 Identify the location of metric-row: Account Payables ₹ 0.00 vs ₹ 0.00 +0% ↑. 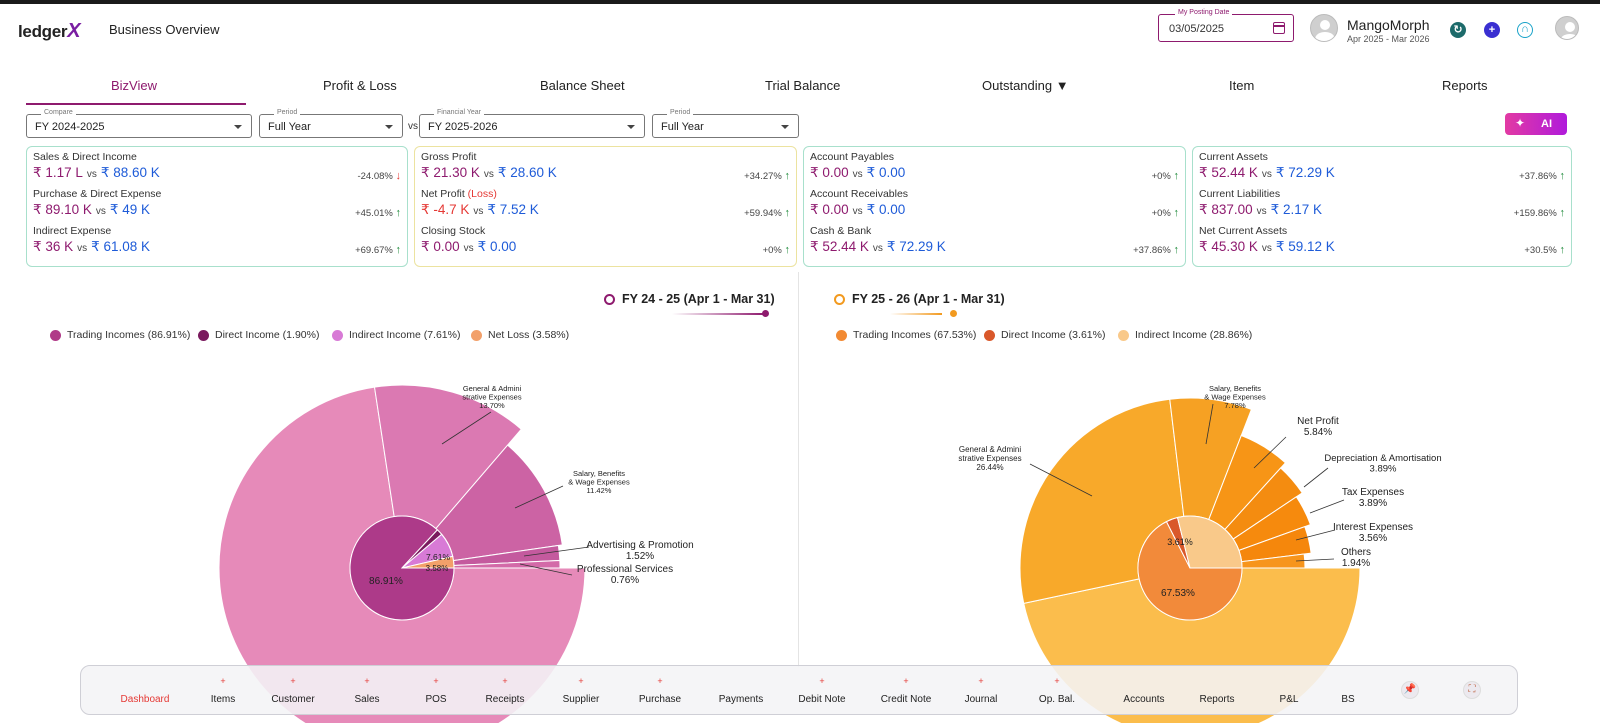
(994, 169).